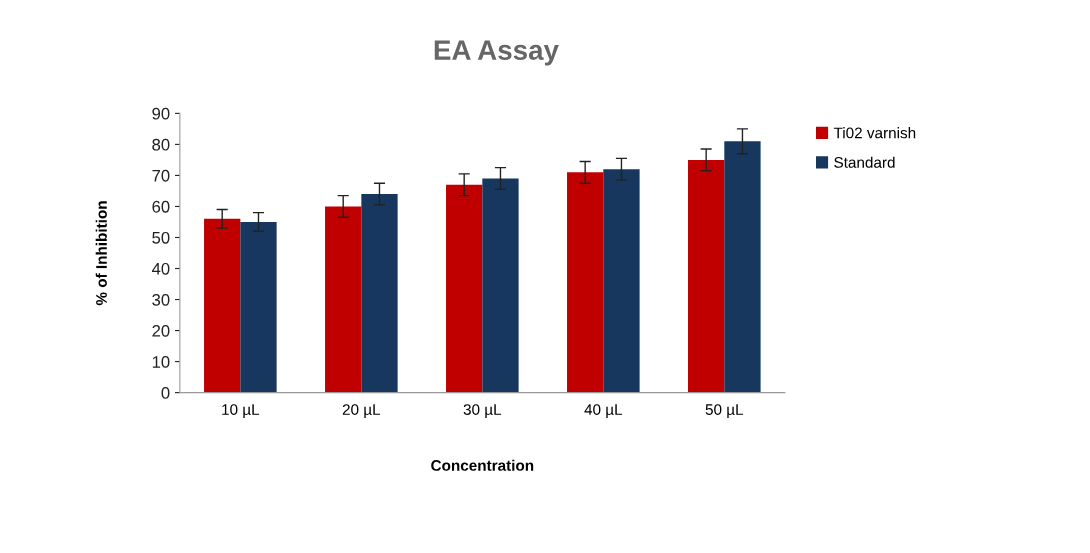 The width and height of the screenshot is (1090, 553). I want to click on x-tick-label: 20 µL, so click(361, 411).